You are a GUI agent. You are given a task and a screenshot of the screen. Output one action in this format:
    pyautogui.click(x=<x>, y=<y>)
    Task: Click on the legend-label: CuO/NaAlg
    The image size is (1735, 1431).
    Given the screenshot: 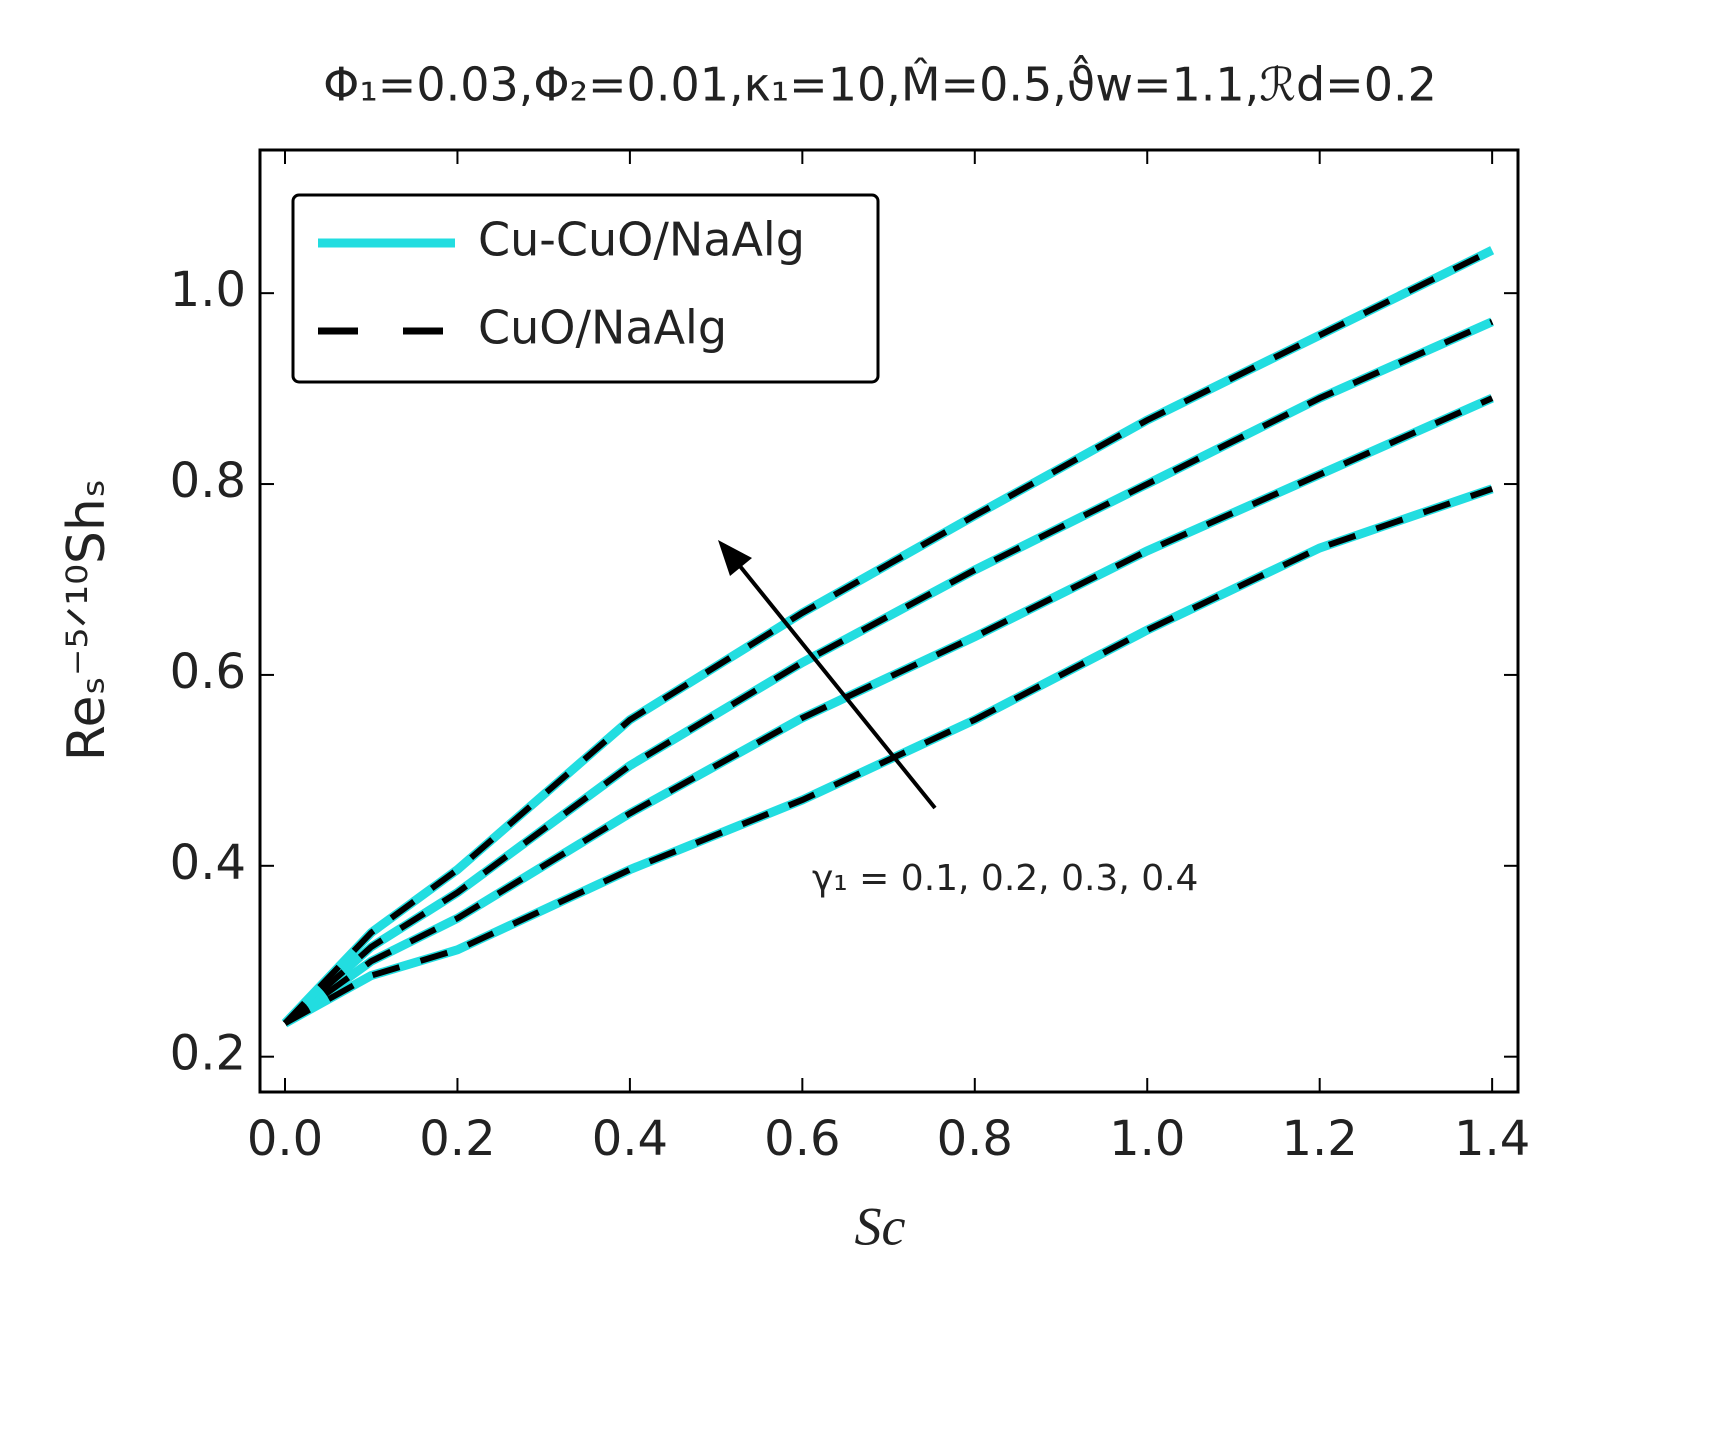 What is the action you would take?
    pyautogui.click(x=602, y=328)
    